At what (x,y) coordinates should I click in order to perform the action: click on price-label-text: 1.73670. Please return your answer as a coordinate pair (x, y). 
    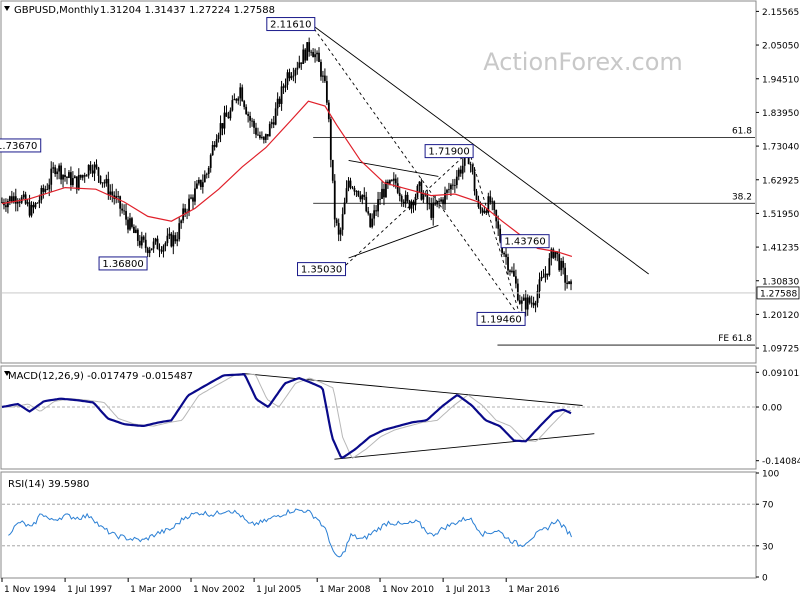
    Looking at the image, I should click on (18, 146).